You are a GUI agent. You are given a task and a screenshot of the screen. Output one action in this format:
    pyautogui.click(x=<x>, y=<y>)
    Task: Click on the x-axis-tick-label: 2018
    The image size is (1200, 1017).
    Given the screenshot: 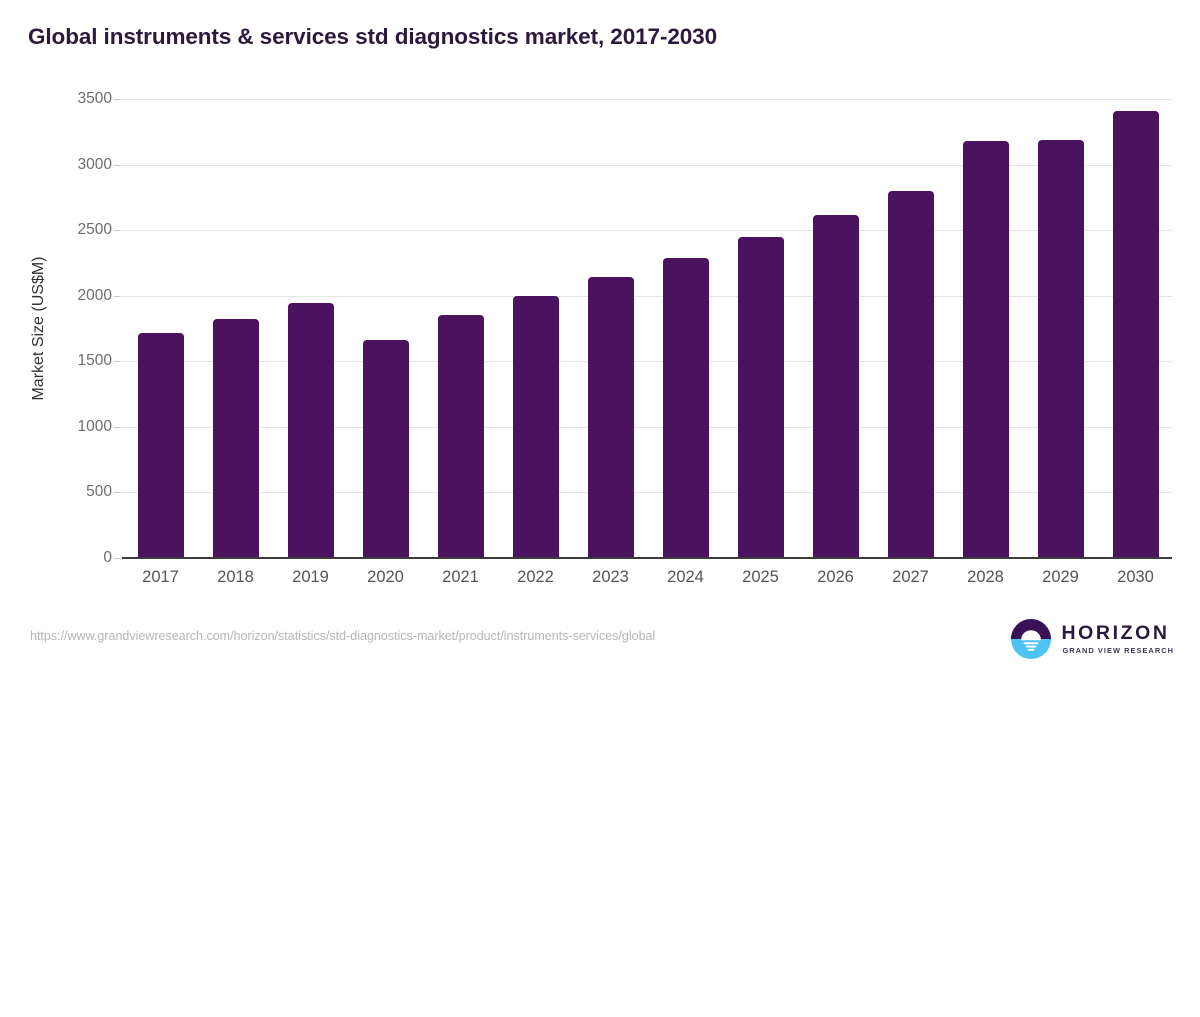 What is the action you would take?
    pyautogui.click(x=235, y=577)
    